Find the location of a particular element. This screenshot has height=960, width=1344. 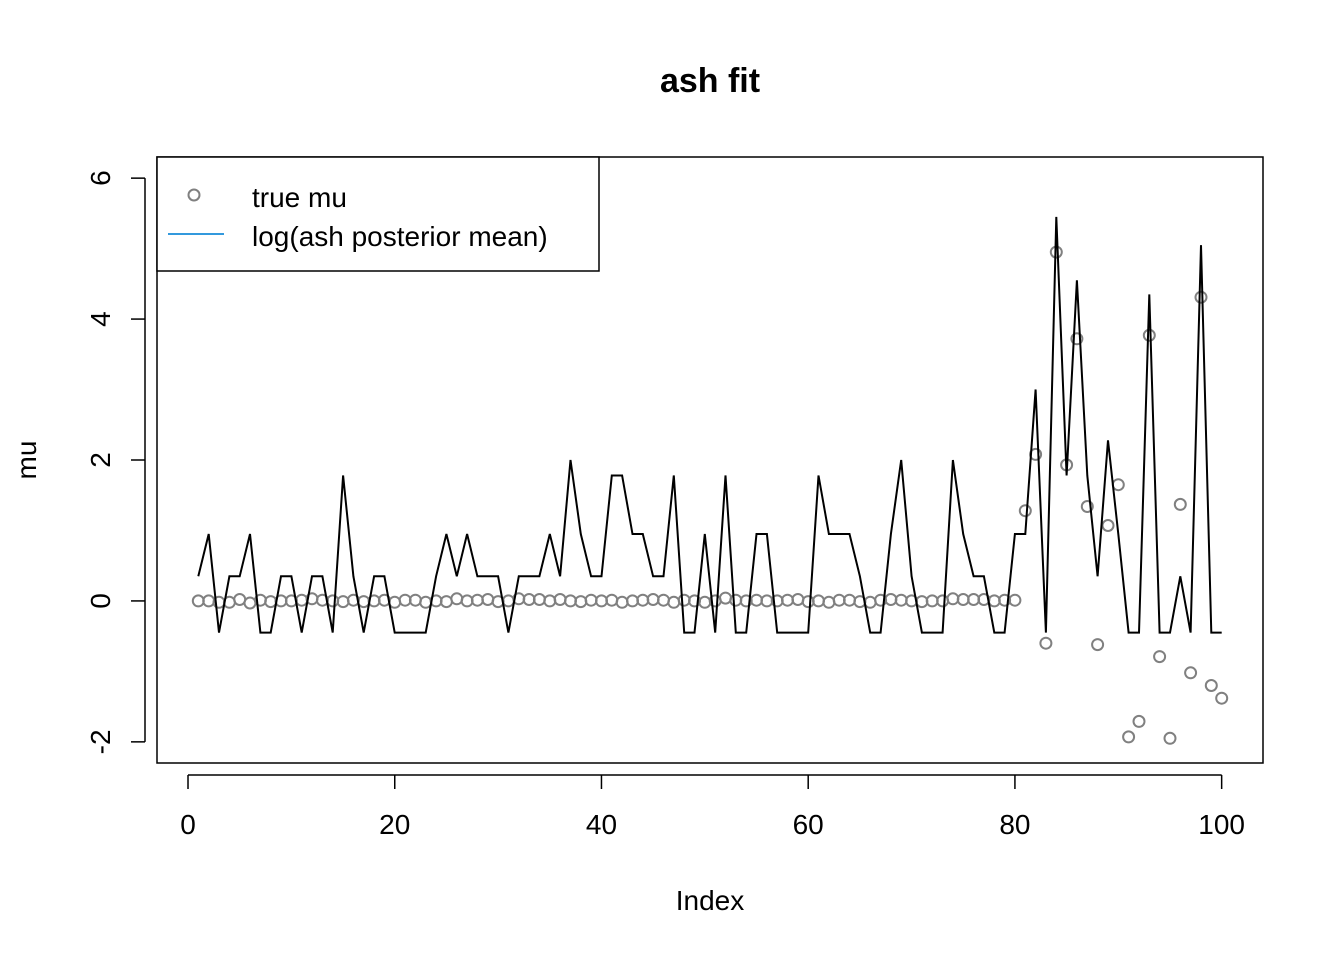

y-axis-label: mu is located at coordinates (26, 460).